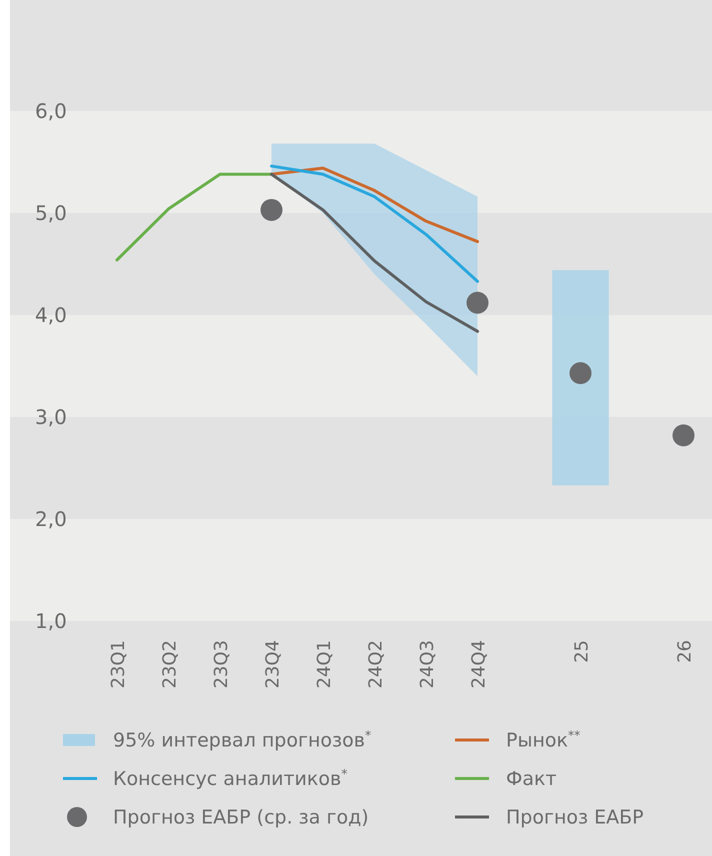 This screenshot has width=712, height=856. What do you see at coordinates (51, 417) in the screenshot?
I see `y-tick-label: 3,0` at bounding box center [51, 417].